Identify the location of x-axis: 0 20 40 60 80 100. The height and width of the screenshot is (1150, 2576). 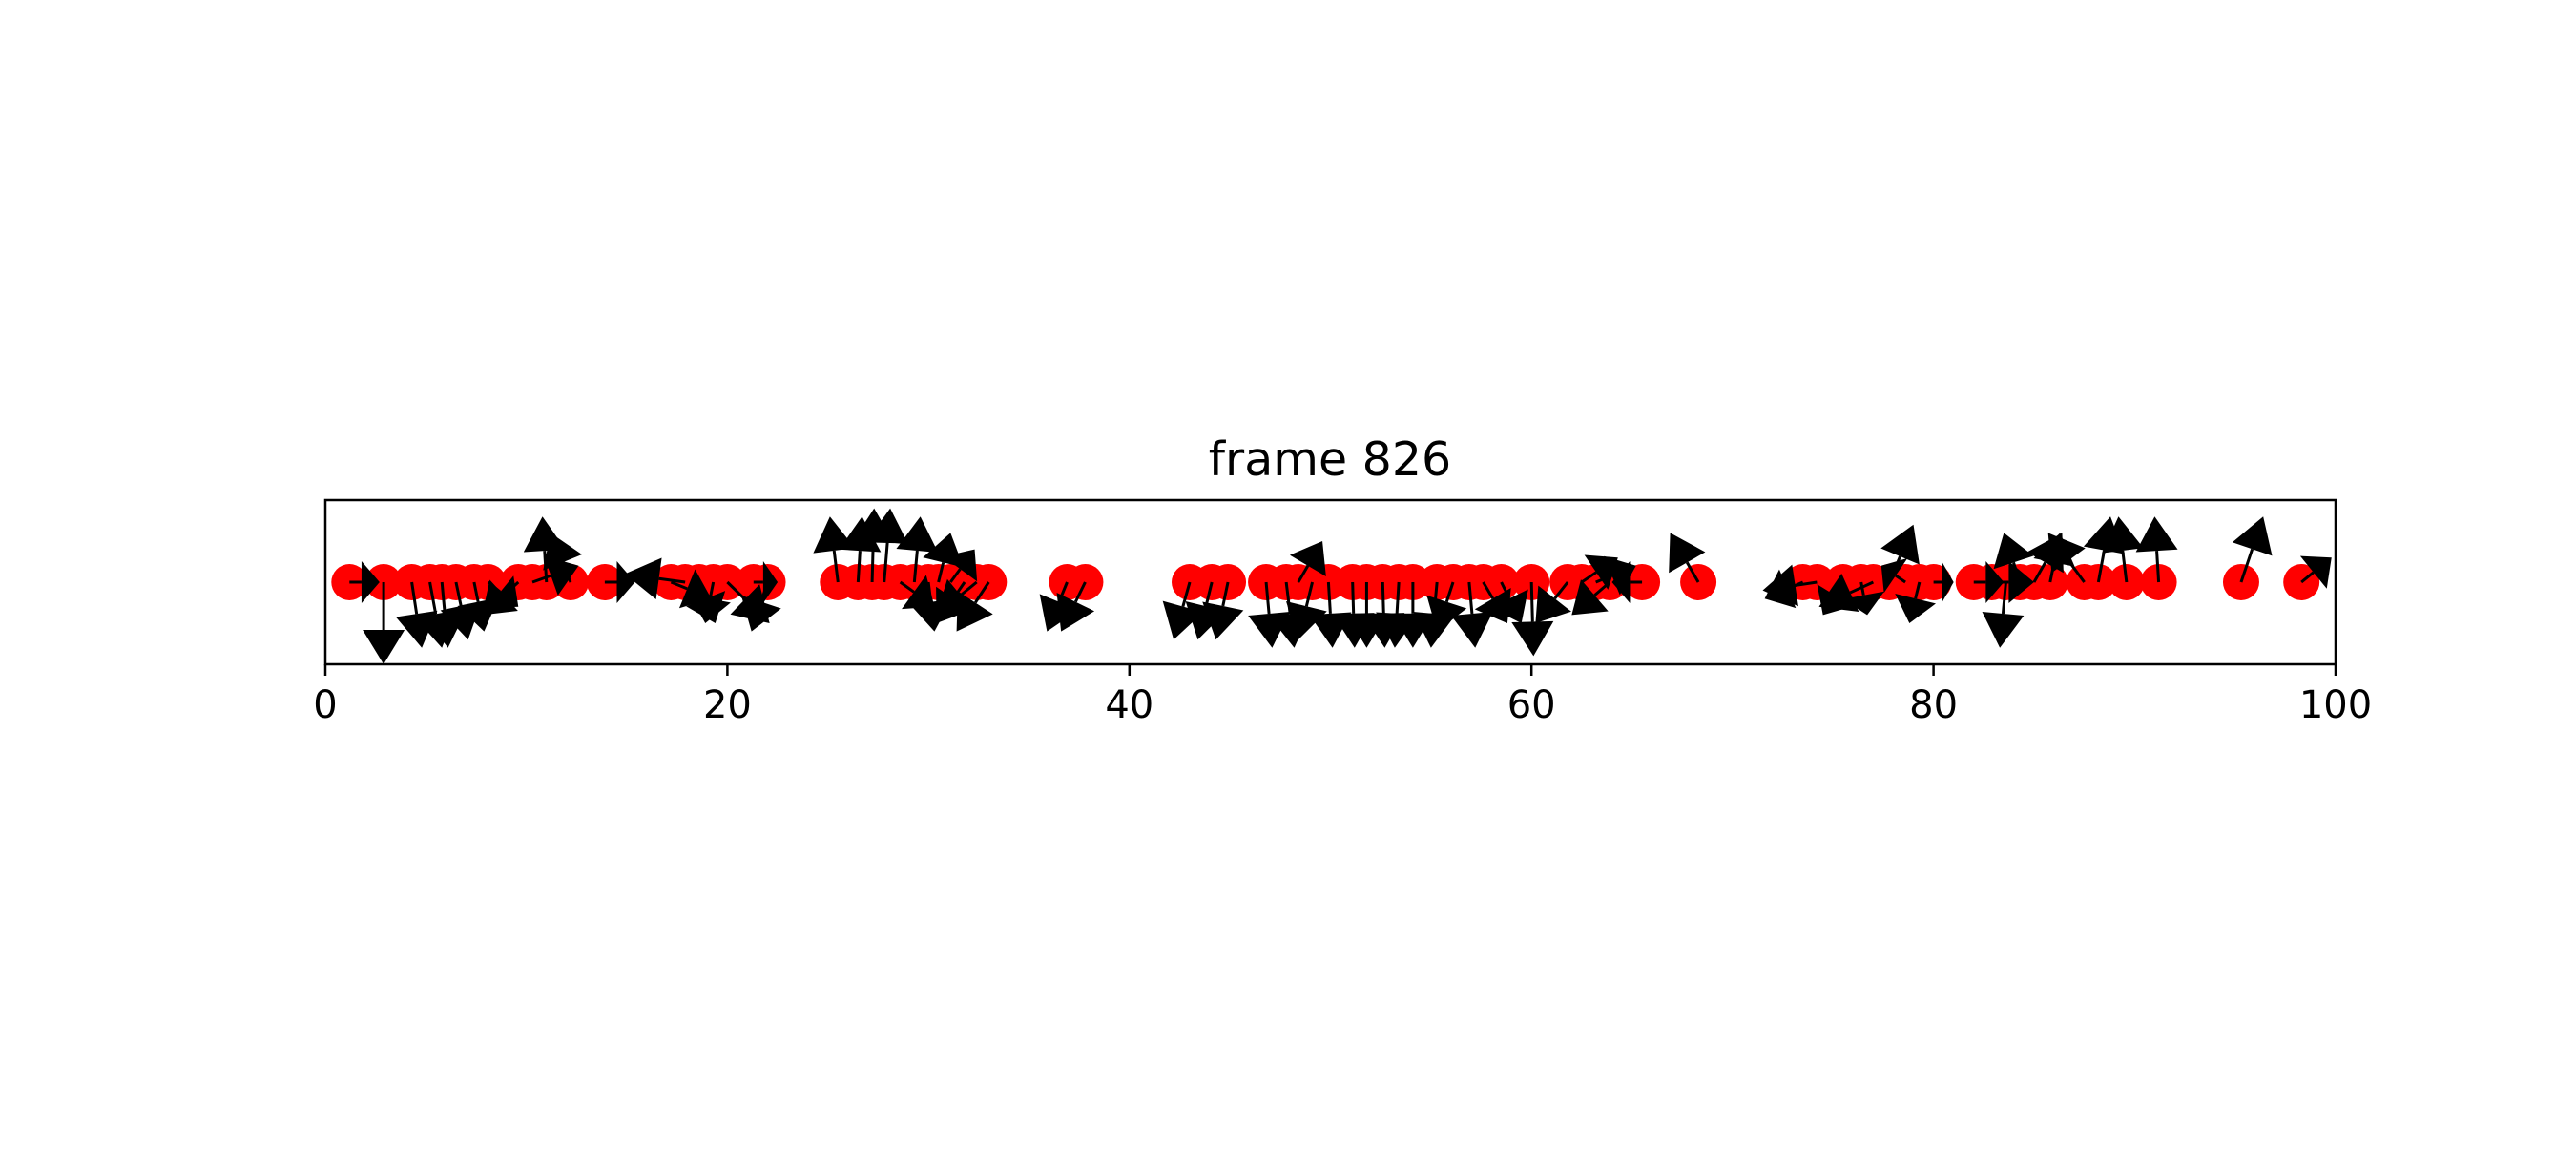
(1342, 695).